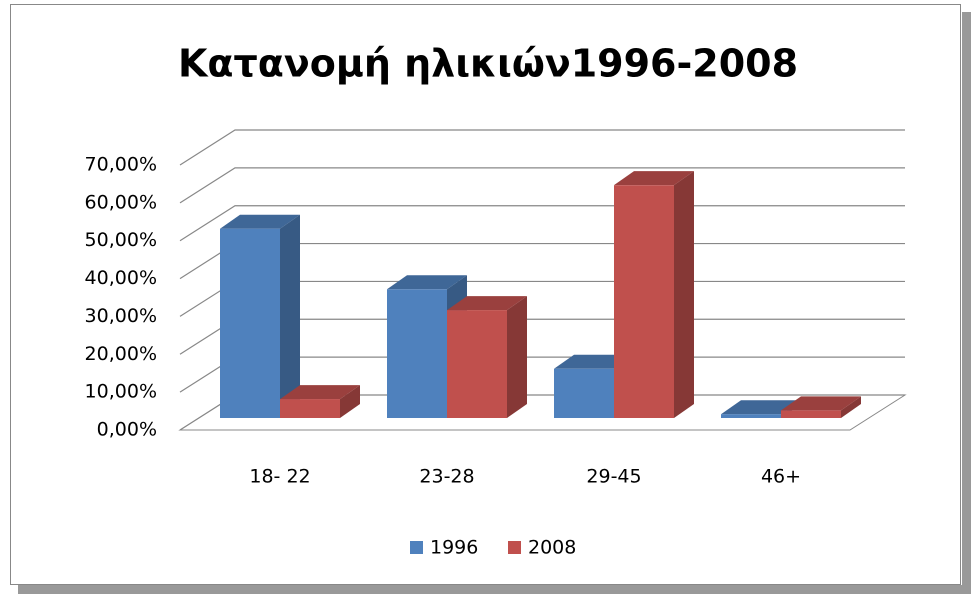 This screenshot has width=971, height=594. Describe the element at coordinates (121, 165) in the screenshot. I see `y-tick-label: 70,00%` at that location.